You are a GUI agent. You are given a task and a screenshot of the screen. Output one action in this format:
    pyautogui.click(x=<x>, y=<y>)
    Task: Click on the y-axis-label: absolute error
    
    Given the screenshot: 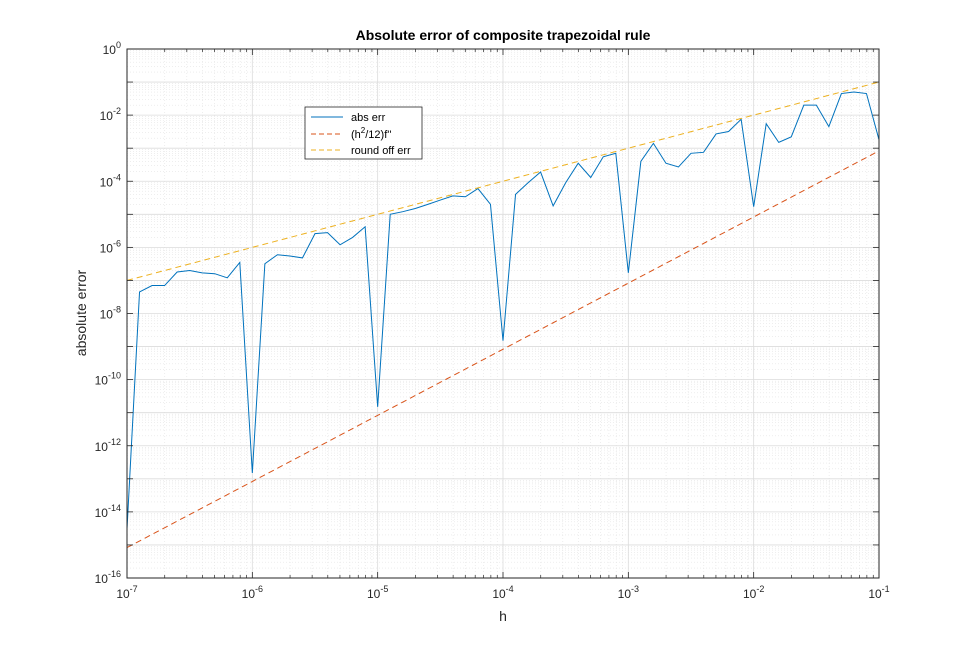 What is the action you would take?
    pyautogui.click(x=81, y=312)
    